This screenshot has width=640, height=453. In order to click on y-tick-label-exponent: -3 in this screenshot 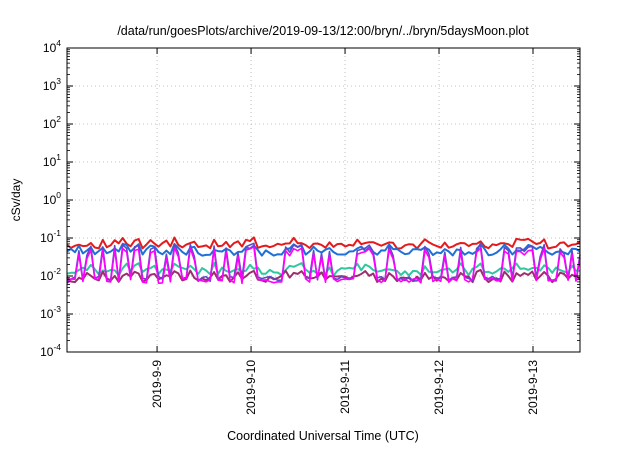, I will do `click(57, 309)`.